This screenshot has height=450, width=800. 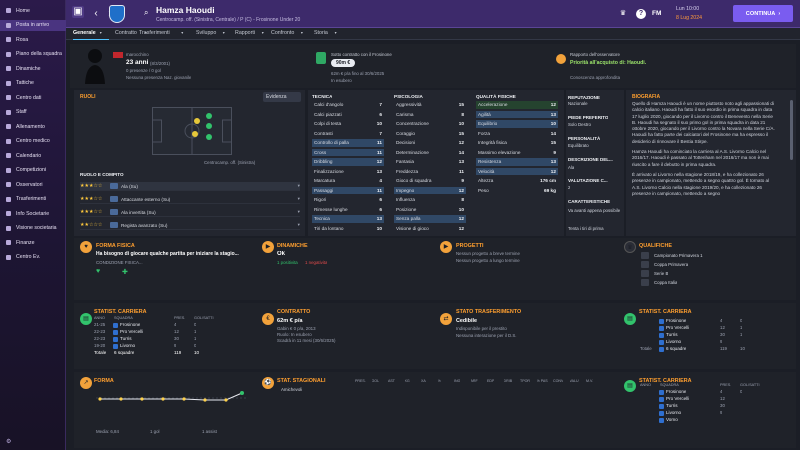 What do you see at coordinates (760, 13) in the screenshot?
I see `continue-label: CONTINUA` at bounding box center [760, 13].